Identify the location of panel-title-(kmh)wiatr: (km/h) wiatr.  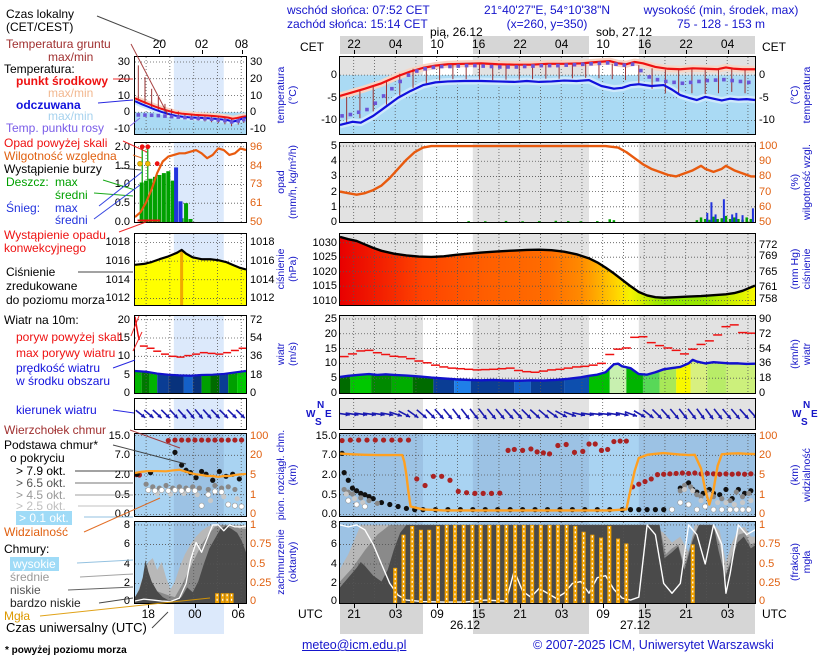
(801, 354).